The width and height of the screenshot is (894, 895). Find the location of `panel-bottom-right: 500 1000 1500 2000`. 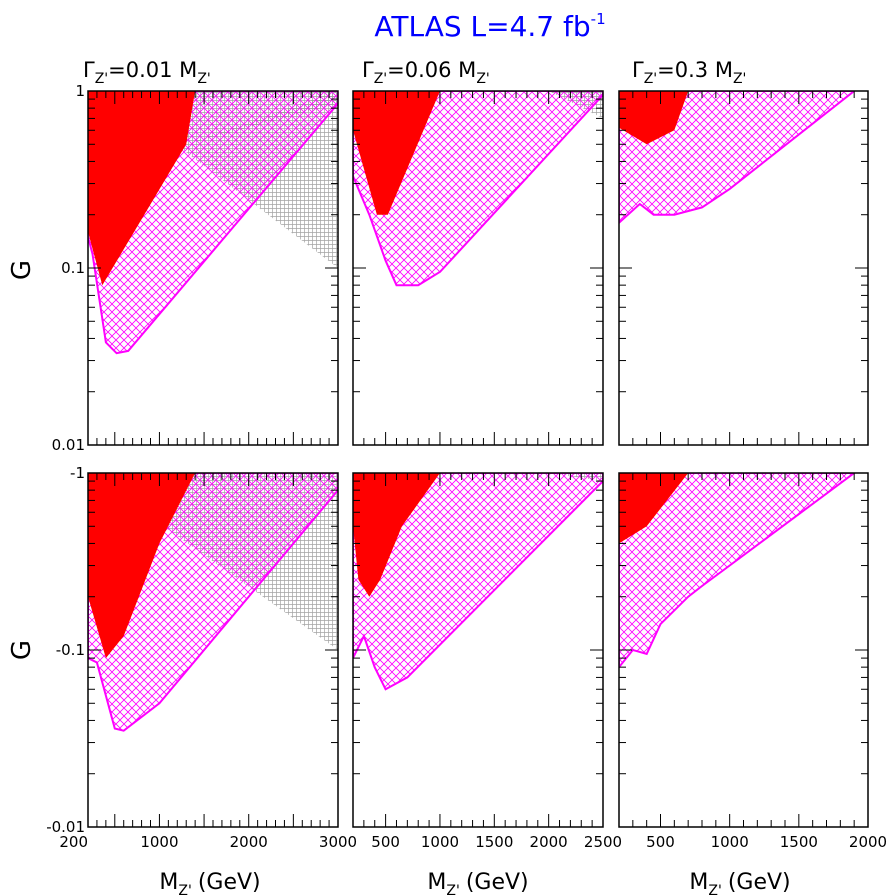

panel-bottom-right: 500 1000 1500 2000 is located at coordinates (752, 661).